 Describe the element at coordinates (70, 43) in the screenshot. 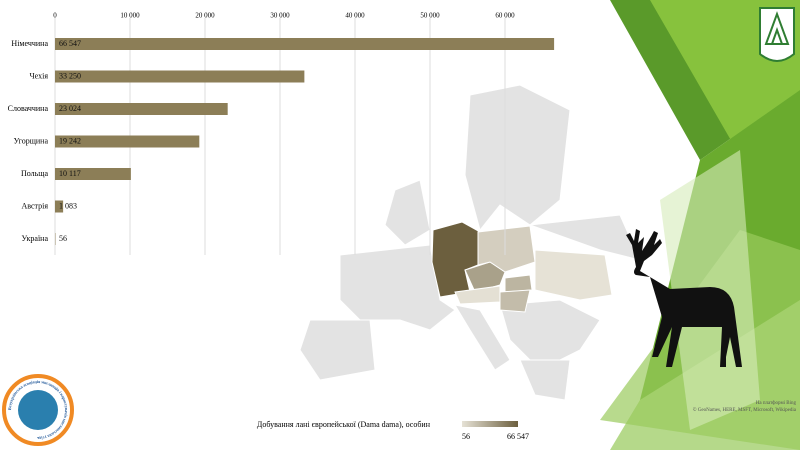

I see `value-label: 66 547` at that location.